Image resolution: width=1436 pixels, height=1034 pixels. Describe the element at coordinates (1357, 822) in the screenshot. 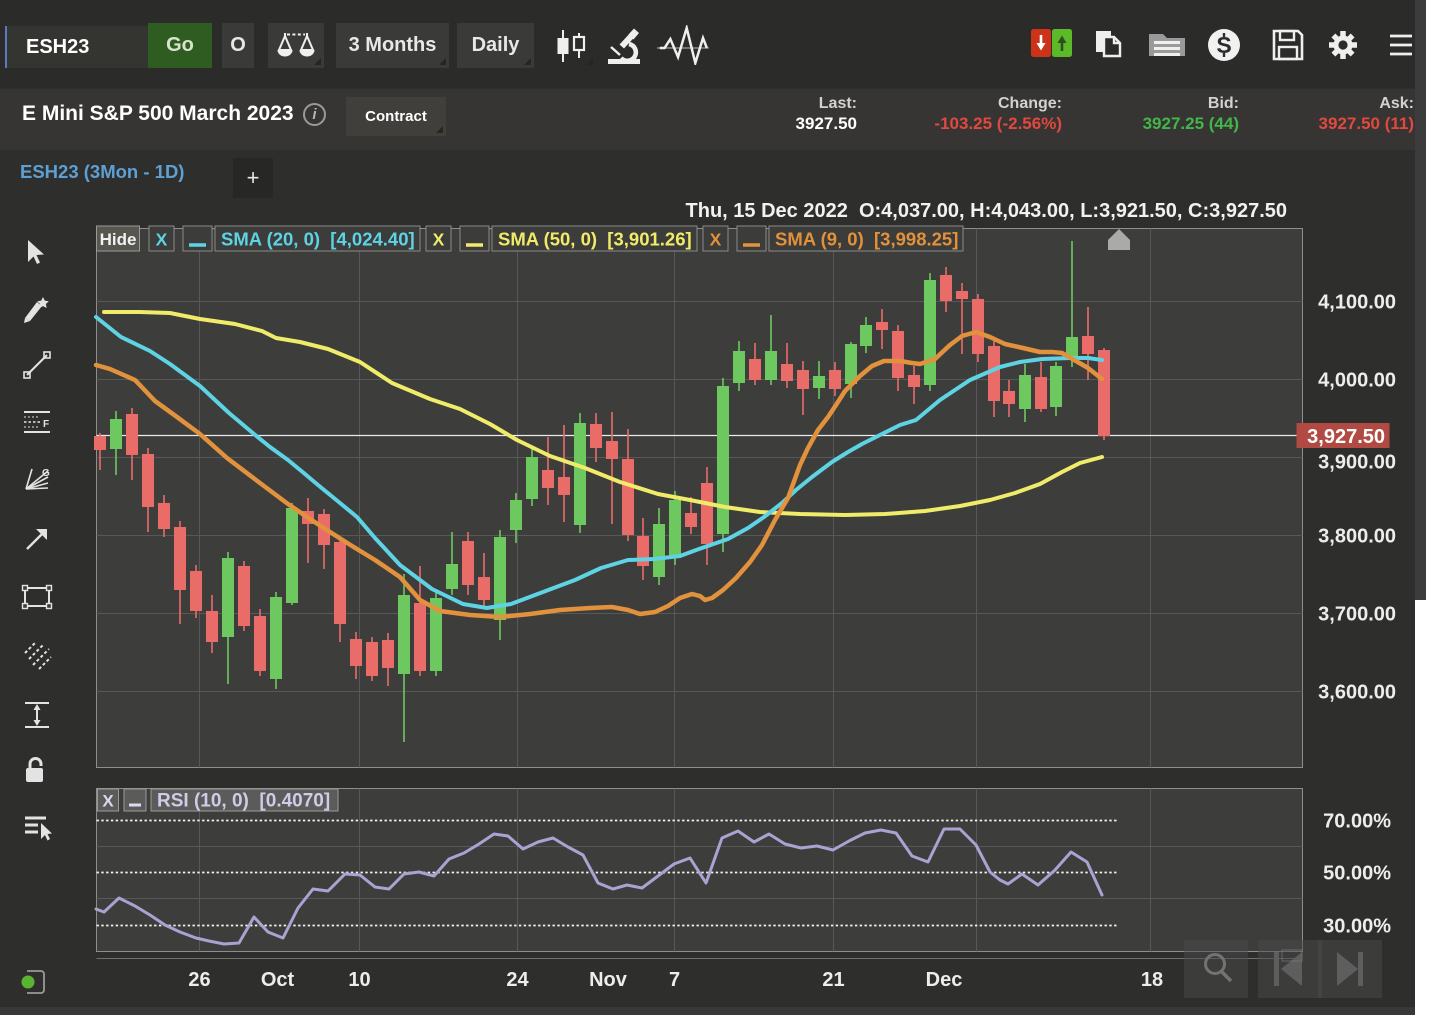

I see `svg-text: 70.00%` at that location.